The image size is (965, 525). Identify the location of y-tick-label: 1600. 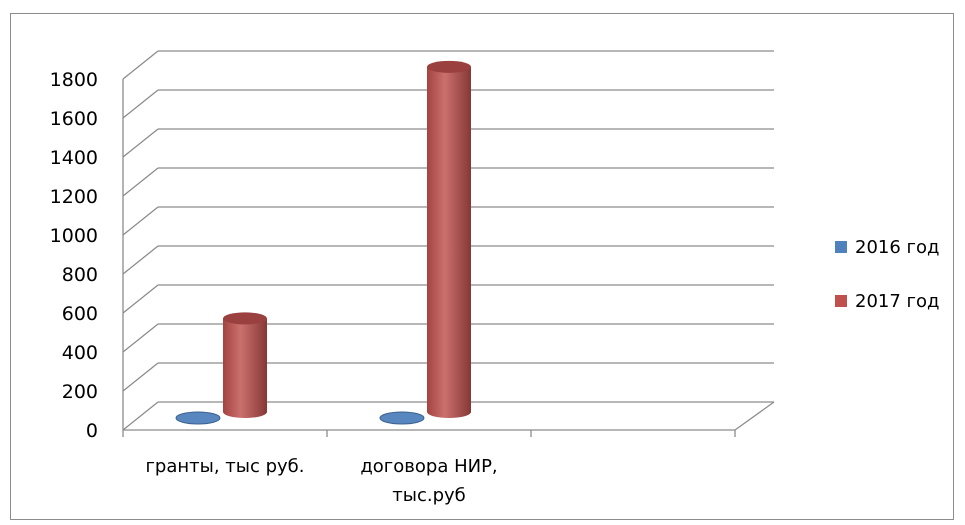
(74, 119).